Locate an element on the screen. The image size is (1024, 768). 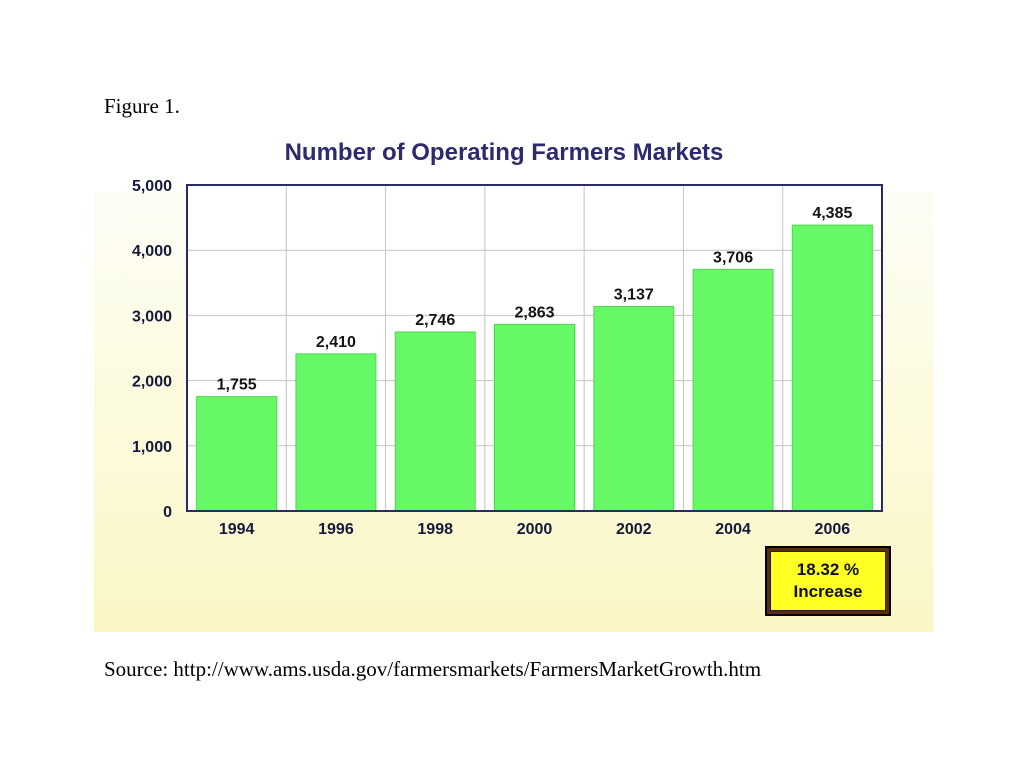
increase-badge-inner: 18.32 % Increase is located at coordinates (828, 581).